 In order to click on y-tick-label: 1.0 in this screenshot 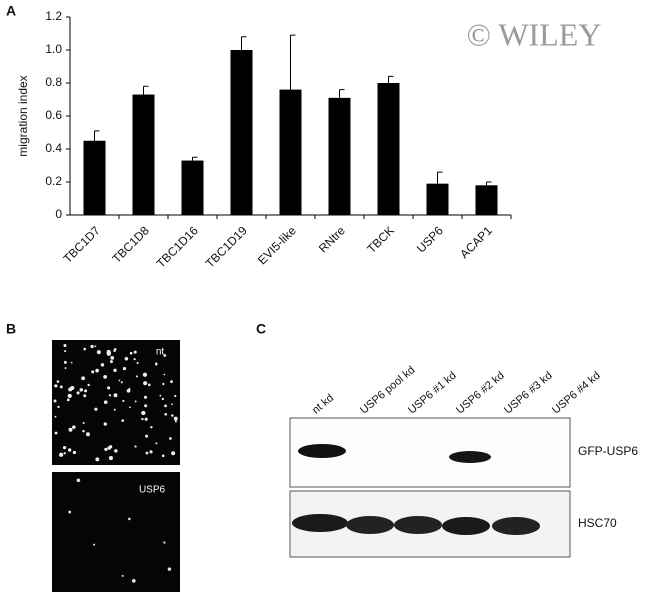, I will do `click(53, 49)`.